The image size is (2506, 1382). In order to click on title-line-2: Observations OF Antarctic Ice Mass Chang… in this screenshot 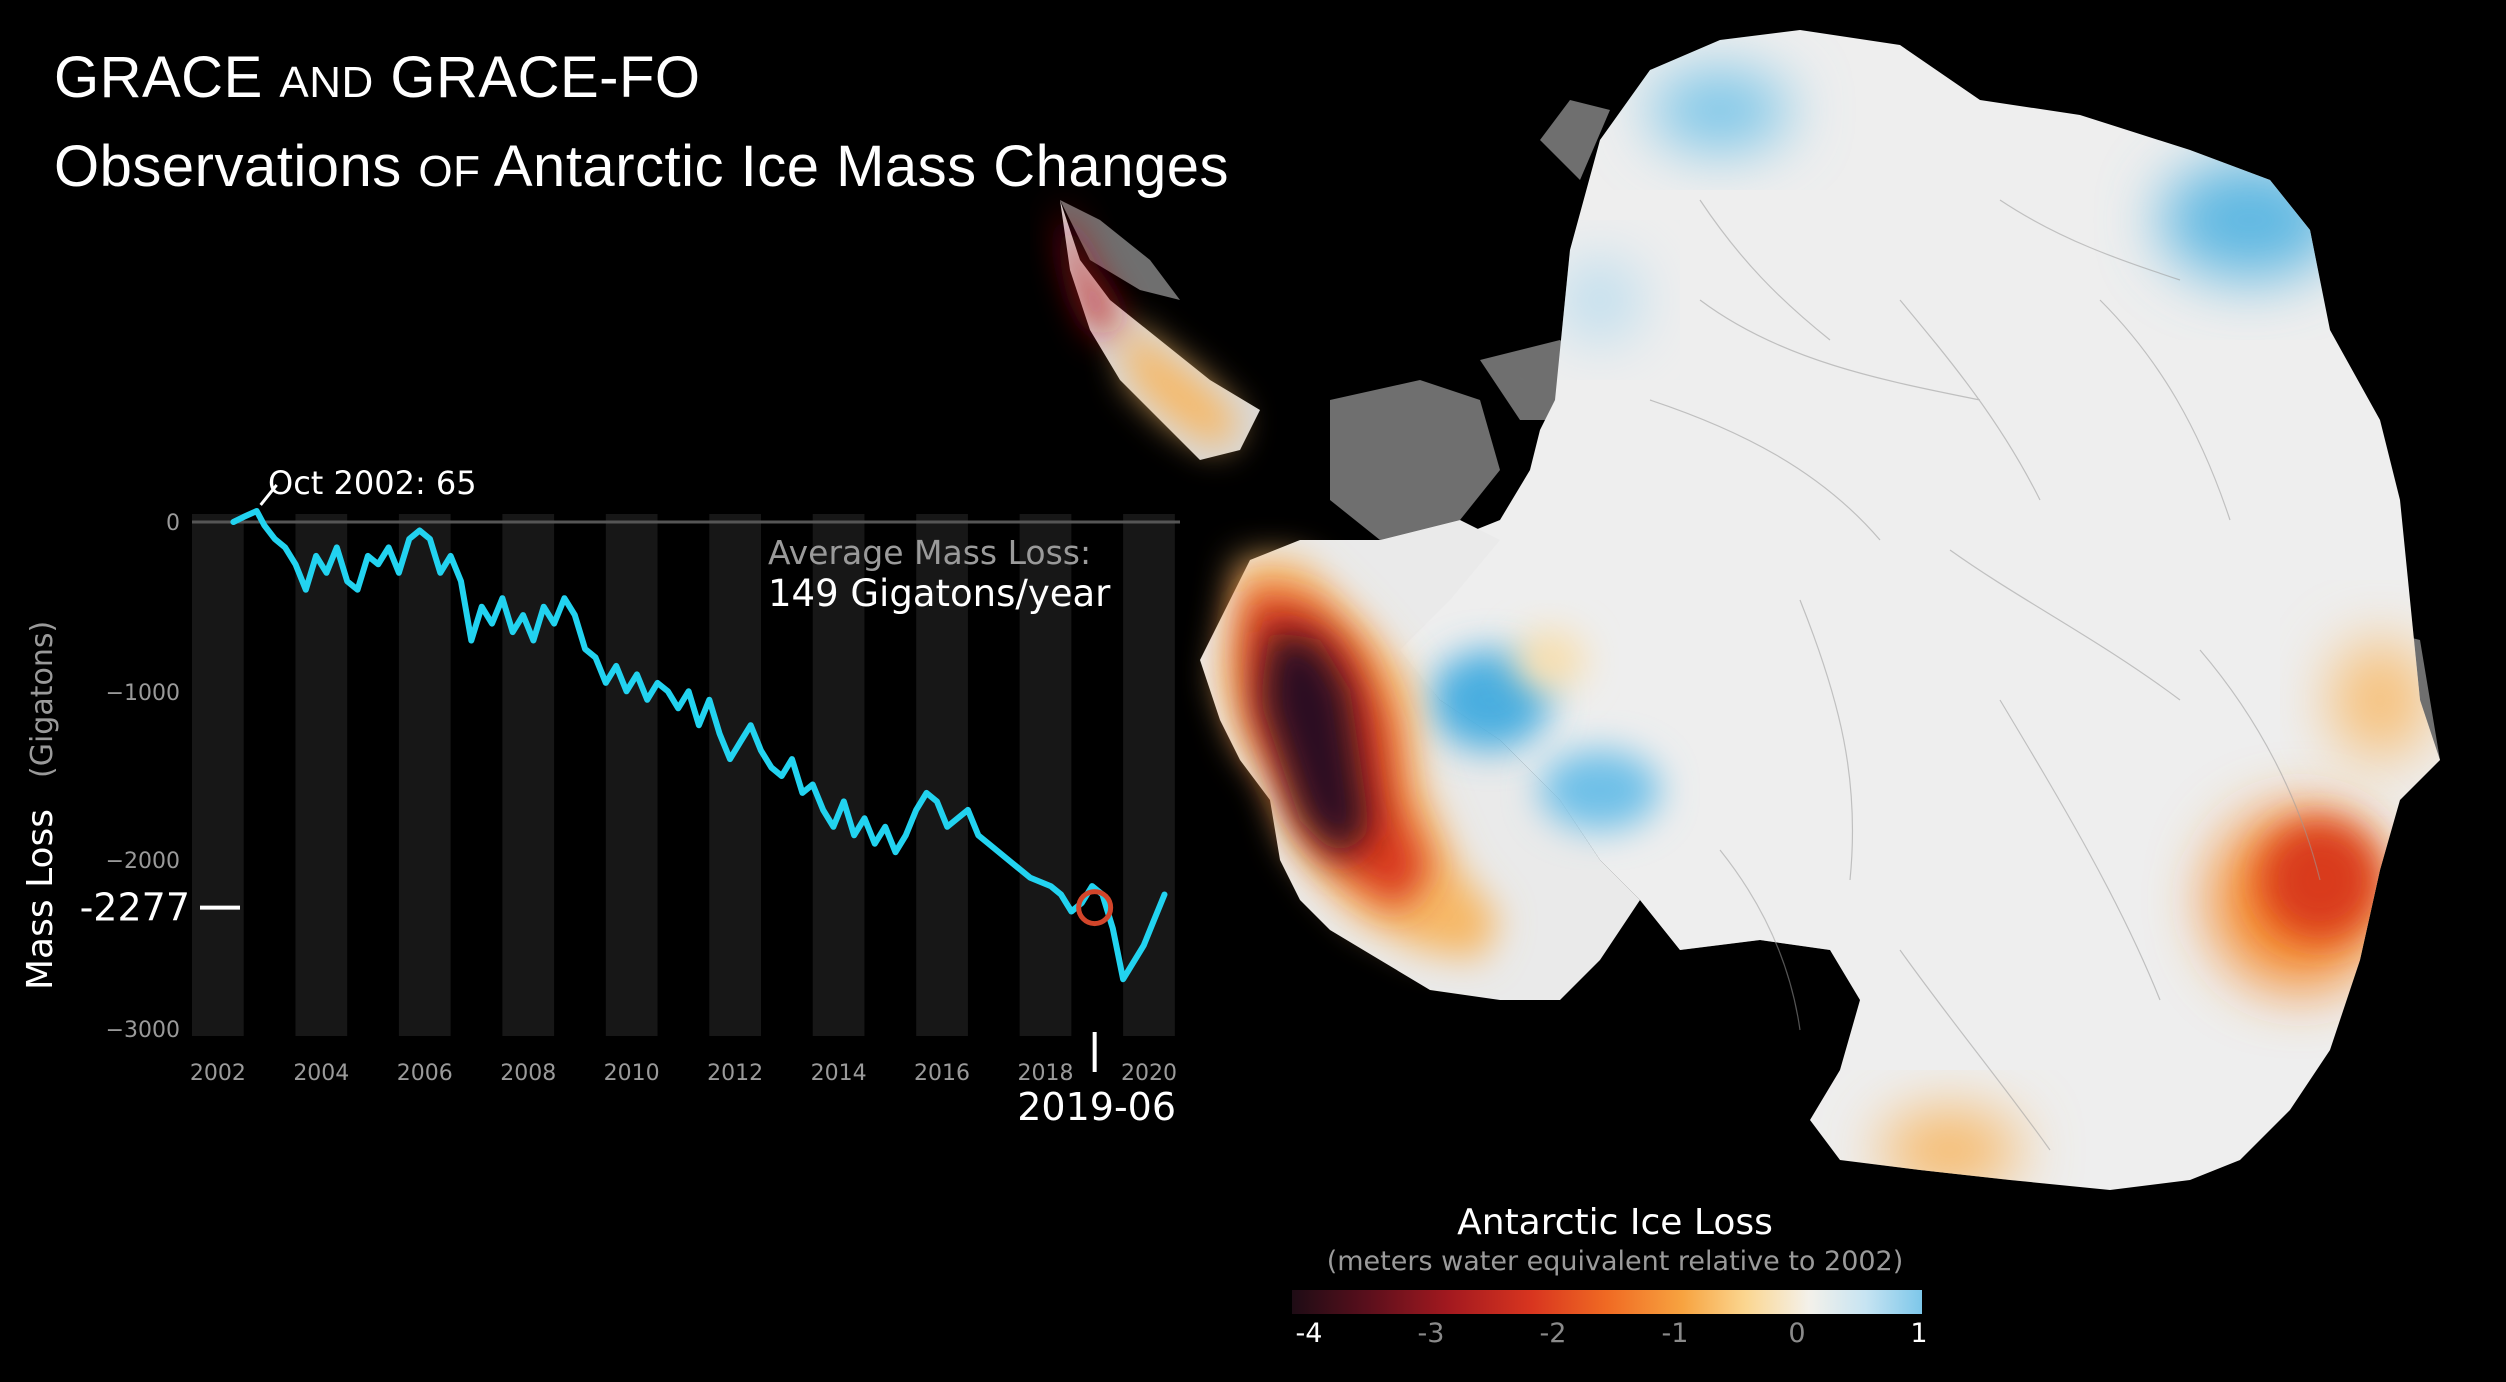, I will do `click(641, 169)`.